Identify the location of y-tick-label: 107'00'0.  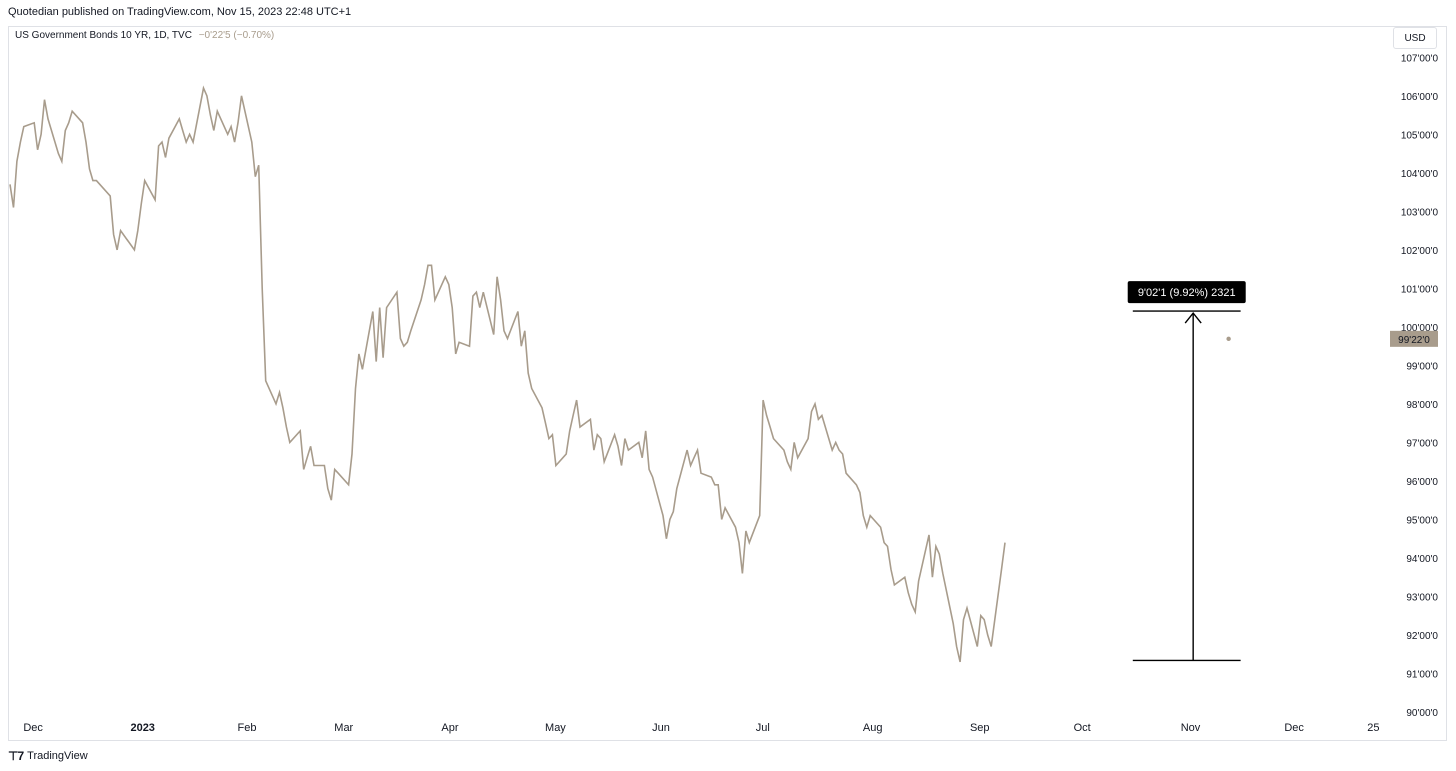
(1420, 58).